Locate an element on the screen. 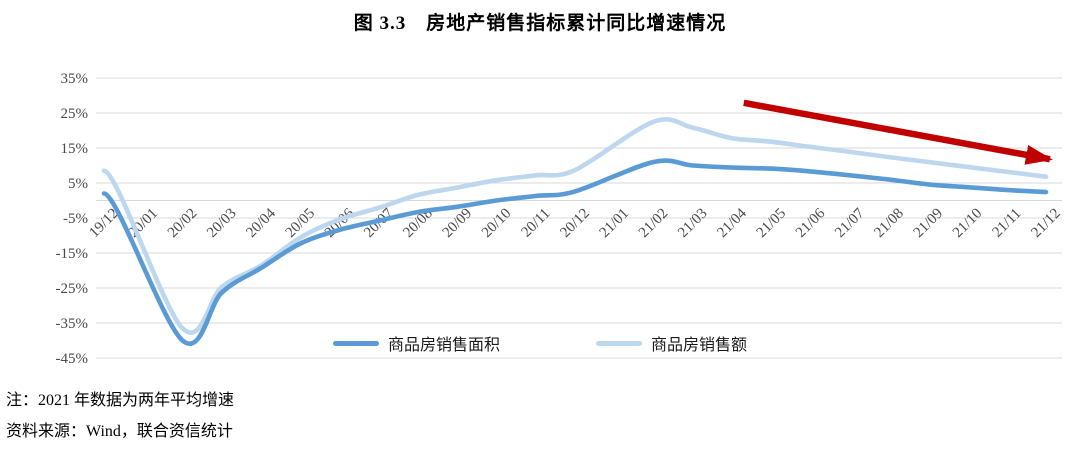 This screenshot has height=457, width=1080. footnote-note: 注：2021 年数据为两年平均增速 is located at coordinates (120, 400).